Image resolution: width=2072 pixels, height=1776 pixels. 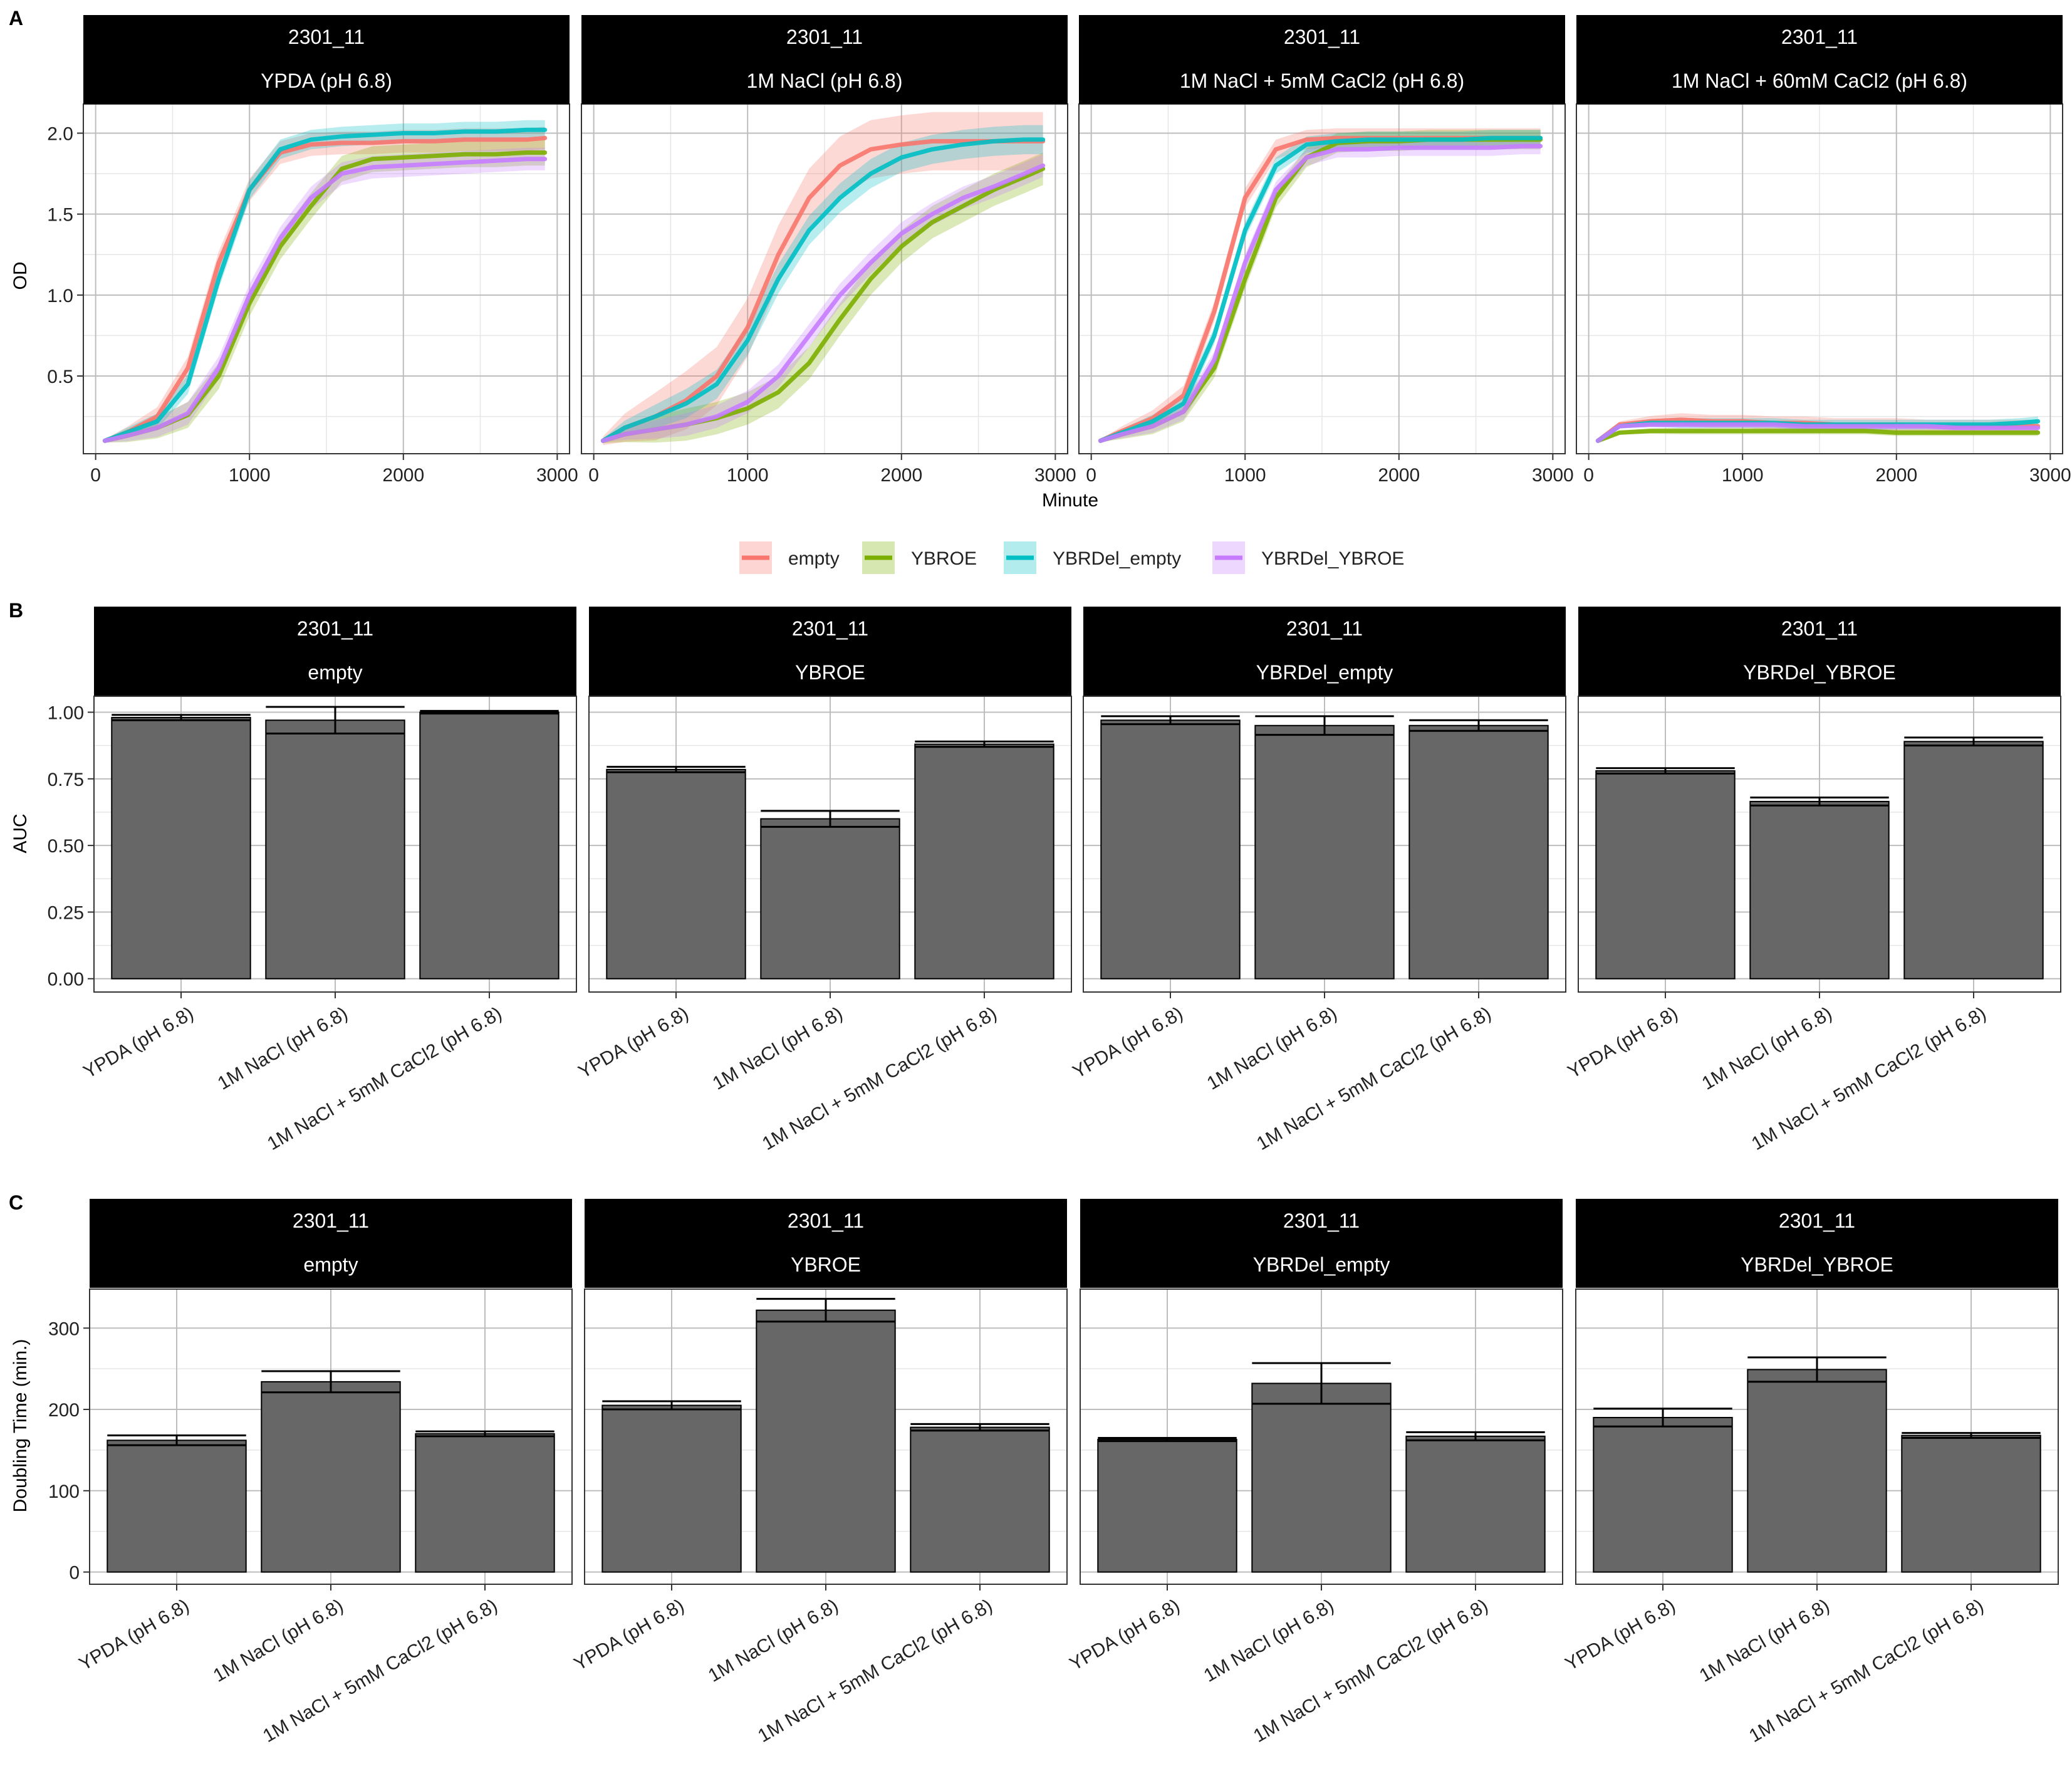 I want to click on y-tick-label: 1.0, so click(x=60, y=296).